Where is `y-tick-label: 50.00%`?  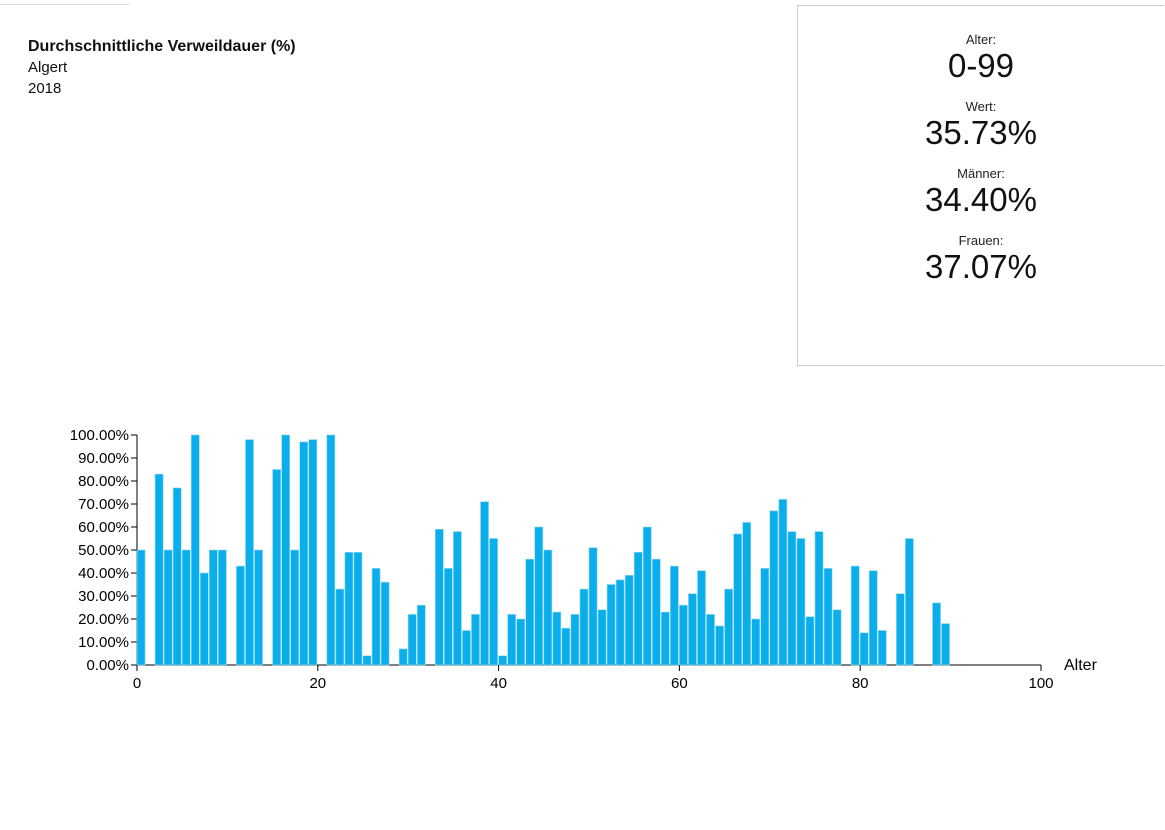
y-tick-label: 50.00% is located at coordinates (103, 550).